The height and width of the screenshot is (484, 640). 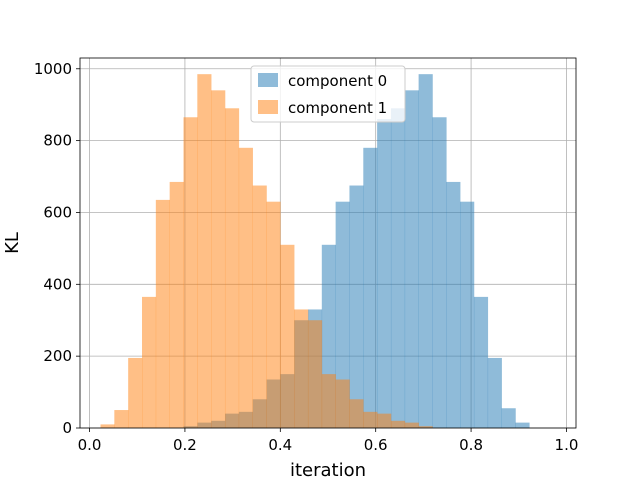 What do you see at coordinates (57, 212) in the screenshot?
I see `y-tick-label-3: 600` at bounding box center [57, 212].